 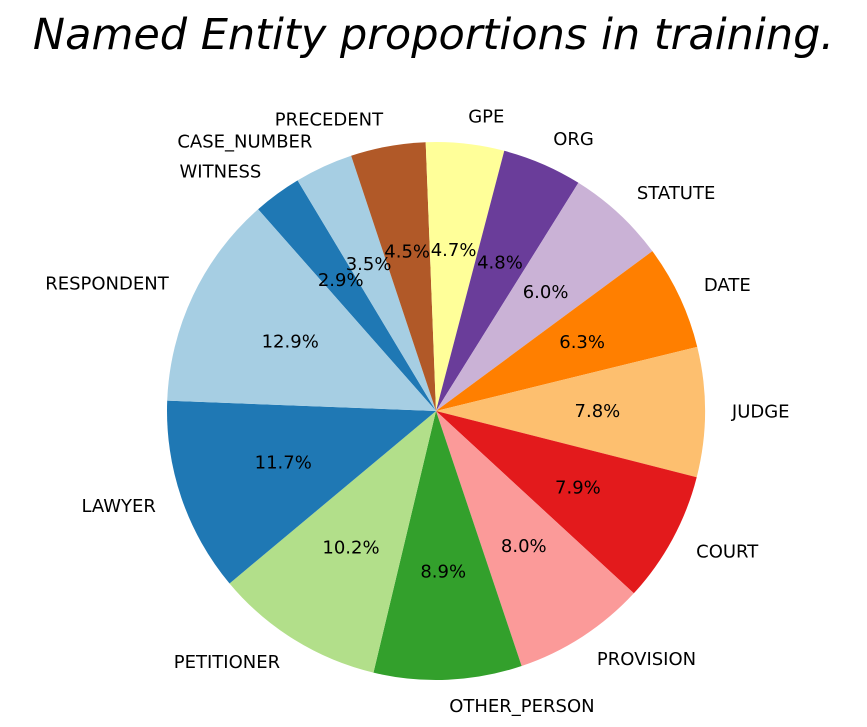 I want to click on category-label-precedent: PRECEDENT, so click(x=329, y=119).